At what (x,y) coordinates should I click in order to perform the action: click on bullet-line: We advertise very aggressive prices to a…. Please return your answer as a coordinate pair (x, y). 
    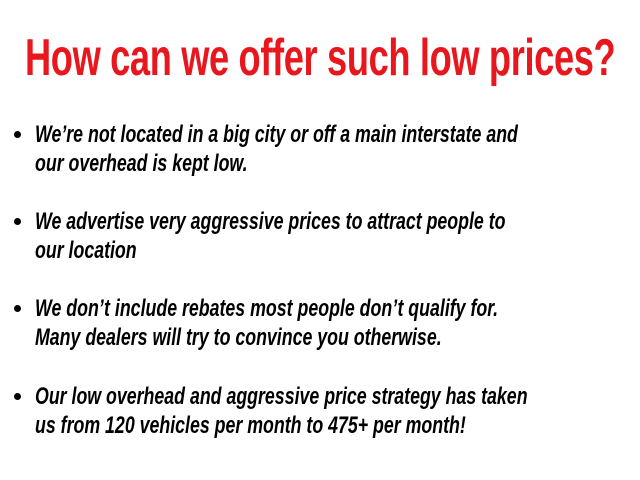
    Looking at the image, I should click on (270, 221).